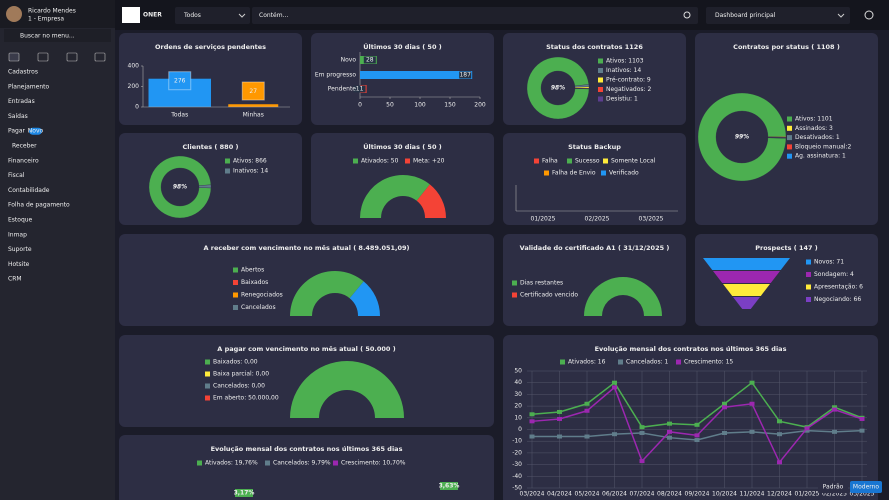 The height and width of the screenshot is (500, 889). Describe the element at coordinates (28, 86) in the screenshot. I see `menu-item: Planejamento` at that location.